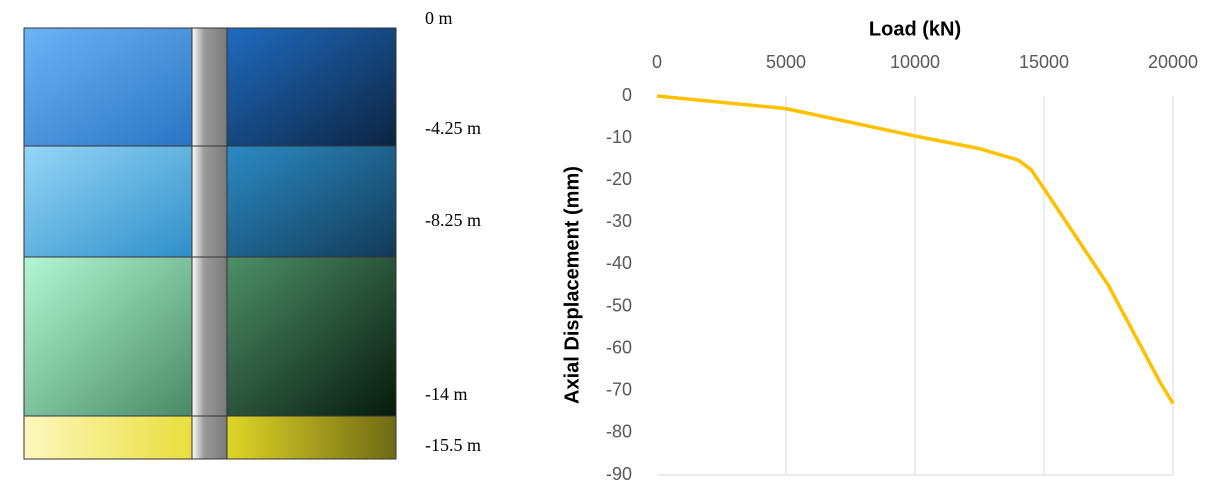 This screenshot has height=492, width=1214. I want to click on x-tick-label: 5000, so click(786, 62).